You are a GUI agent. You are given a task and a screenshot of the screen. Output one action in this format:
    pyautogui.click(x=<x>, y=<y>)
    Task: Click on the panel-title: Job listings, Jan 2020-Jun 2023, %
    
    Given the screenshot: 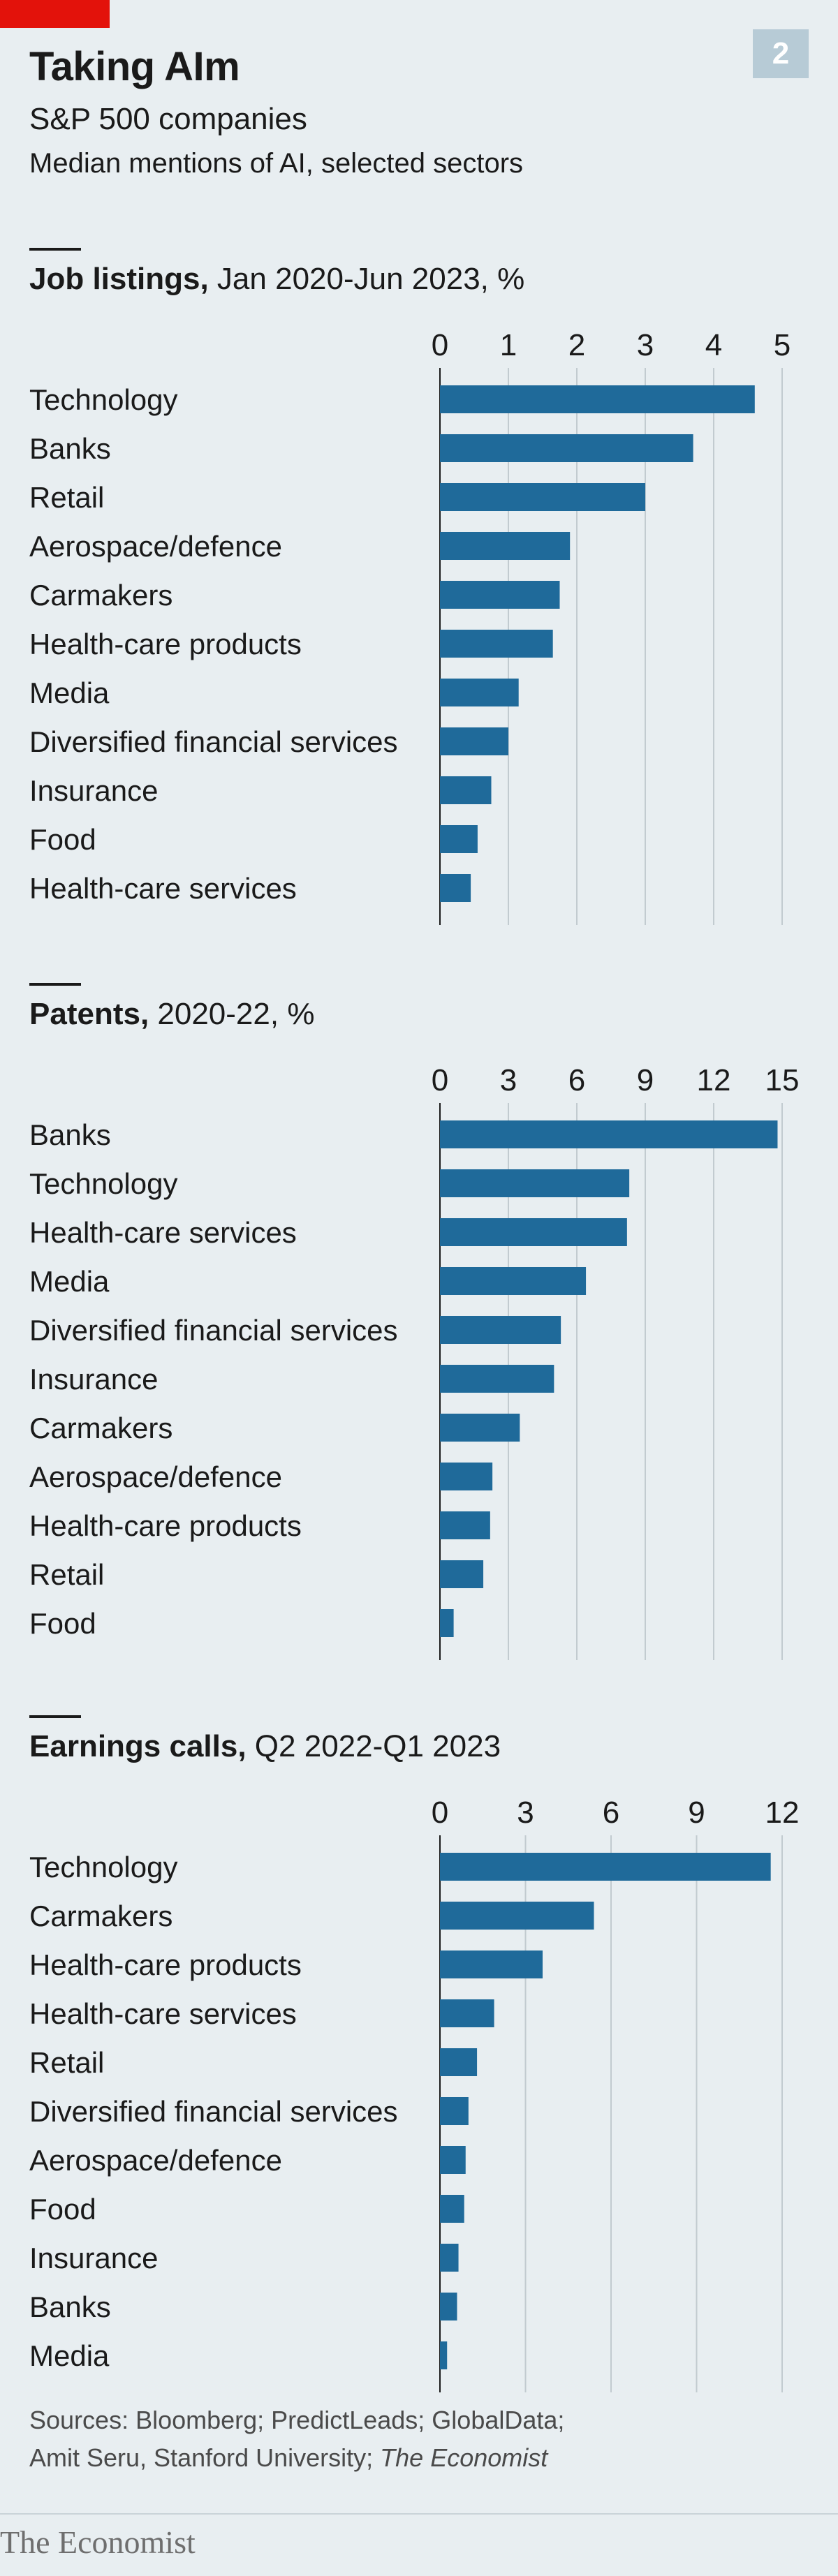 What is the action you would take?
    pyautogui.click(x=276, y=279)
    